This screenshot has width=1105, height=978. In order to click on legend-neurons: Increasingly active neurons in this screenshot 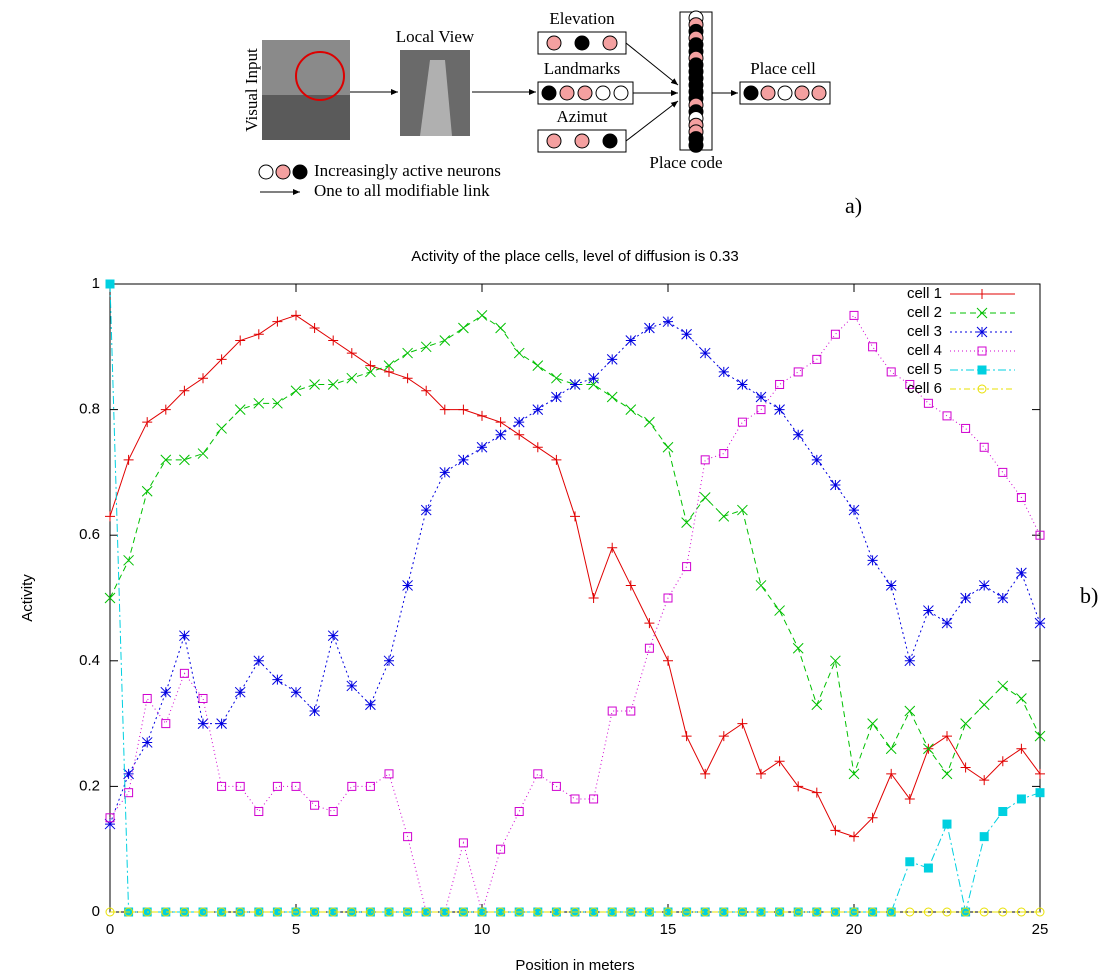, I will do `click(407, 170)`.